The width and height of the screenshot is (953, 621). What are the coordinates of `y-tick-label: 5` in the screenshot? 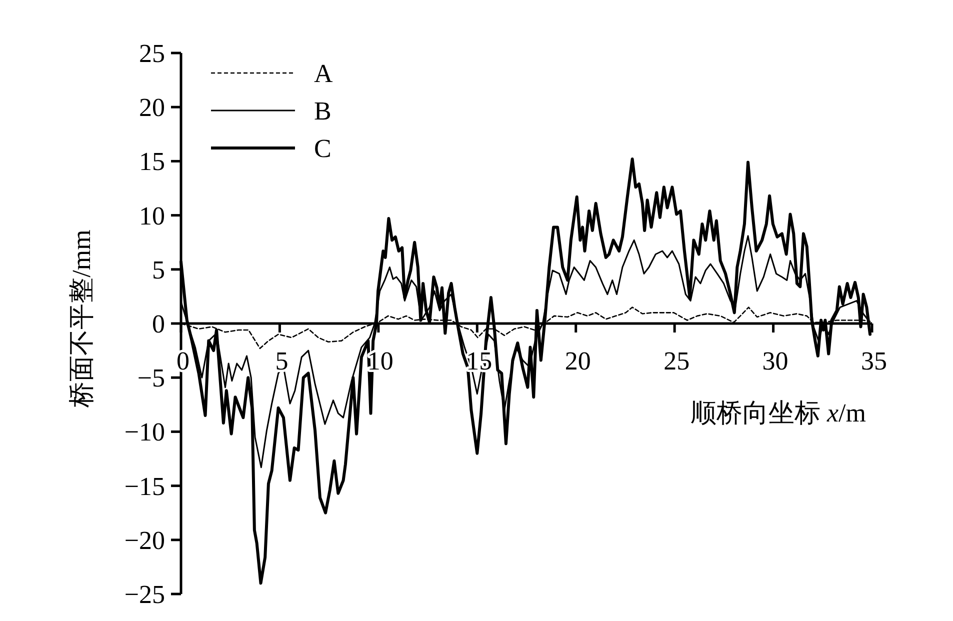 It's located at (158, 269).